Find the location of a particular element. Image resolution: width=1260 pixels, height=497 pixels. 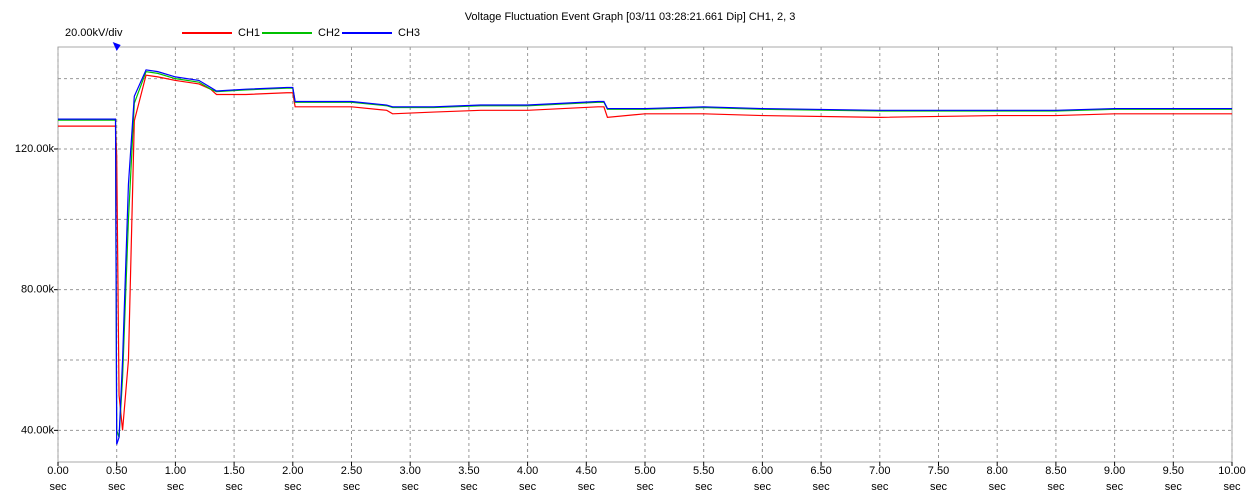

x-tick-label: 8.00 is located at coordinates (996, 471).